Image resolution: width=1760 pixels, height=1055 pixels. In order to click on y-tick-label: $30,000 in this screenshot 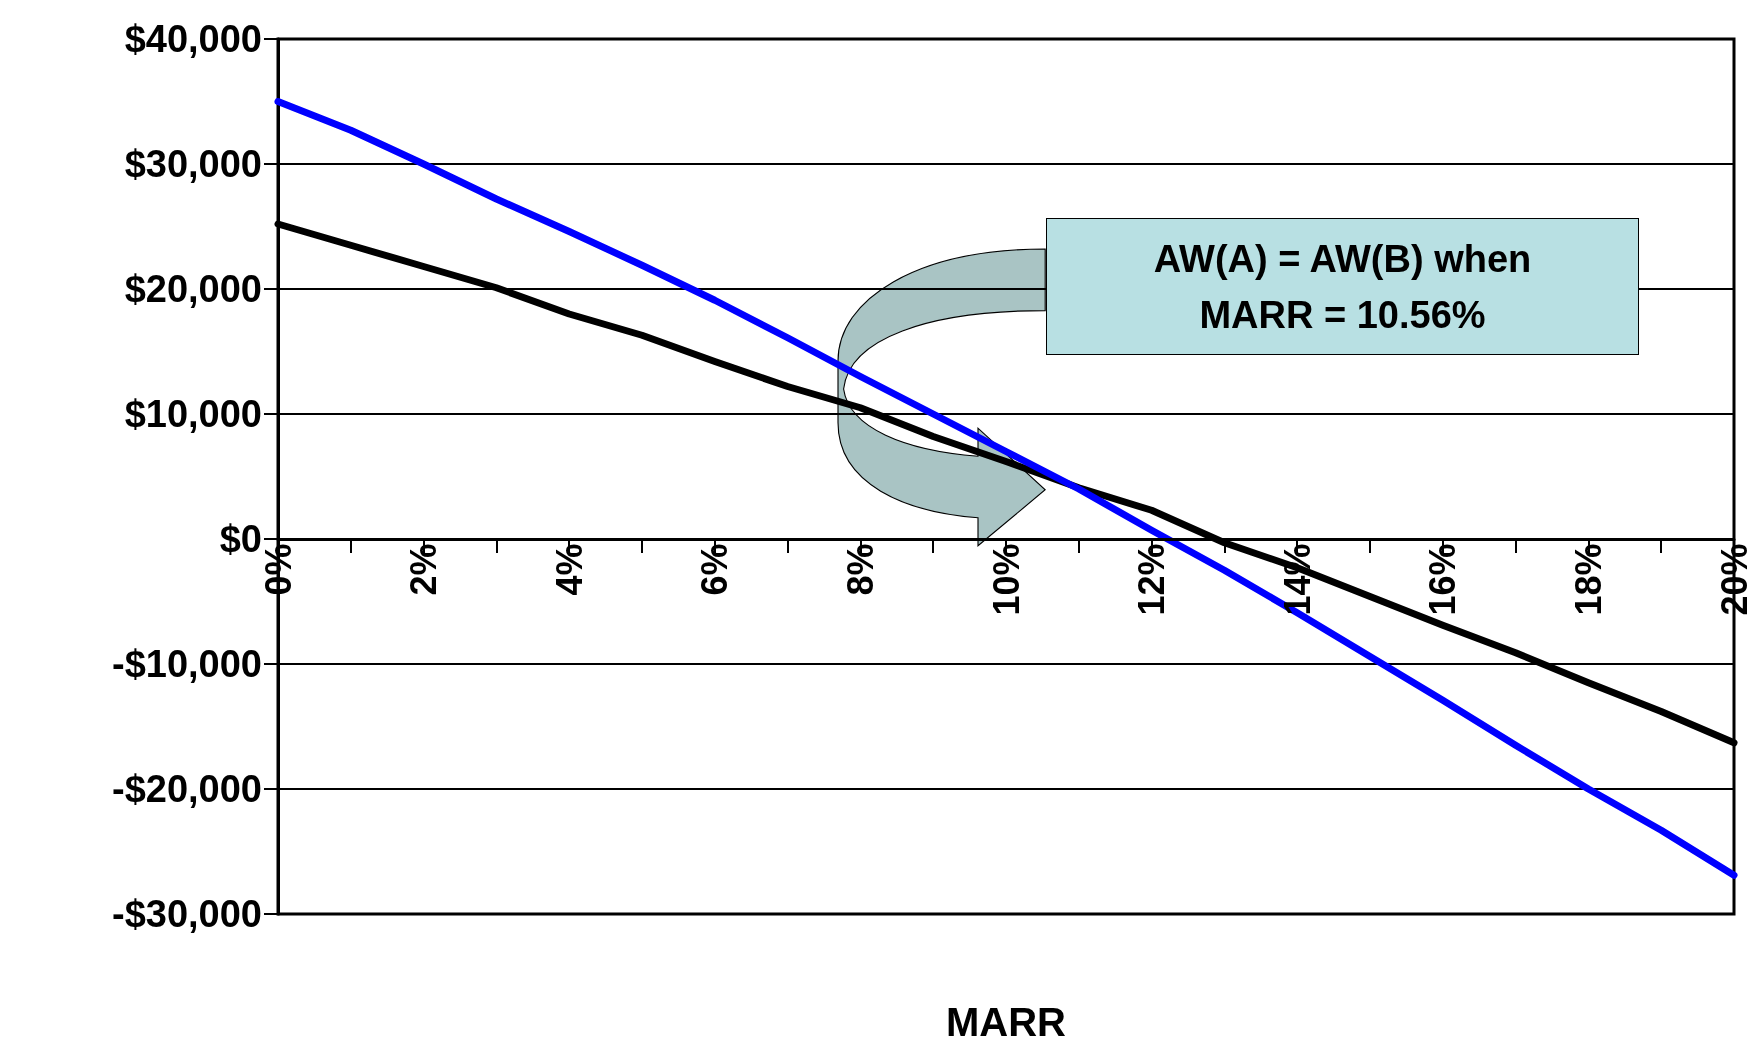, I will do `click(193, 164)`.